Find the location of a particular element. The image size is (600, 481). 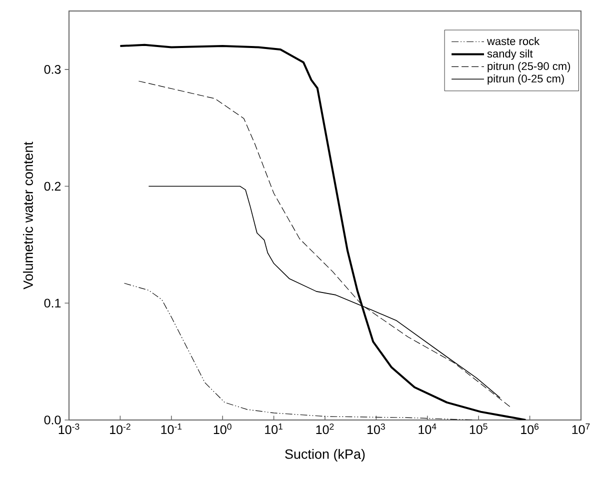

x-tick-label: 10$^{1}$ is located at coordinates (274, 429).